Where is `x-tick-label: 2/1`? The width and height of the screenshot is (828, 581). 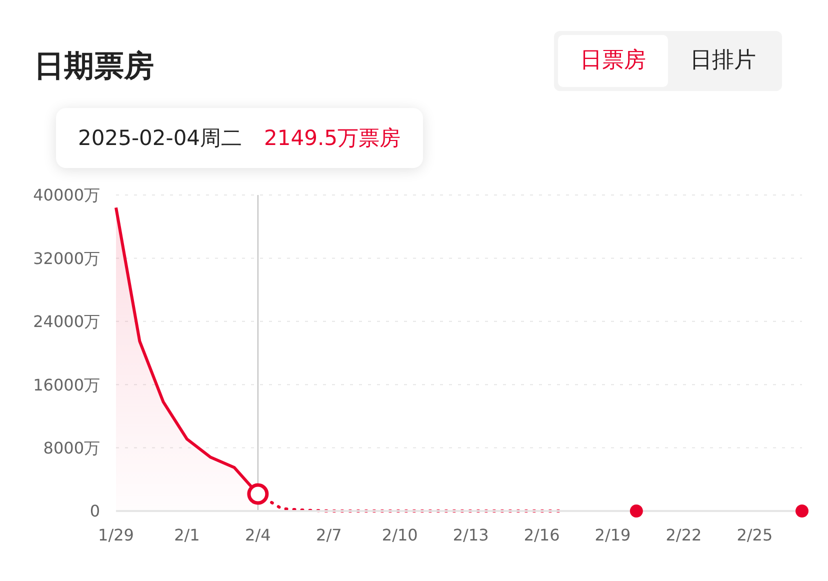
x-tick-label: 2/1 is located at coordinates (187, 534).